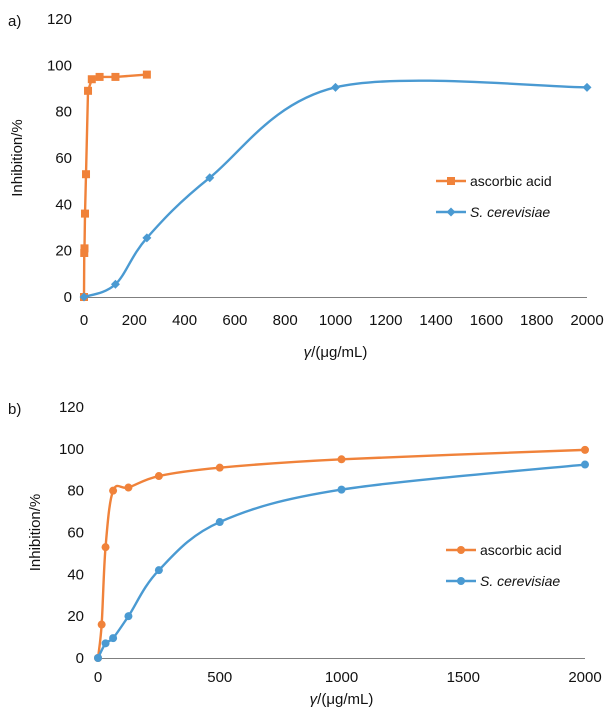 Image resolution: width=609 pixels, height=712 pixels. I want to click on x-tick-label: 400, so click(184, 320).